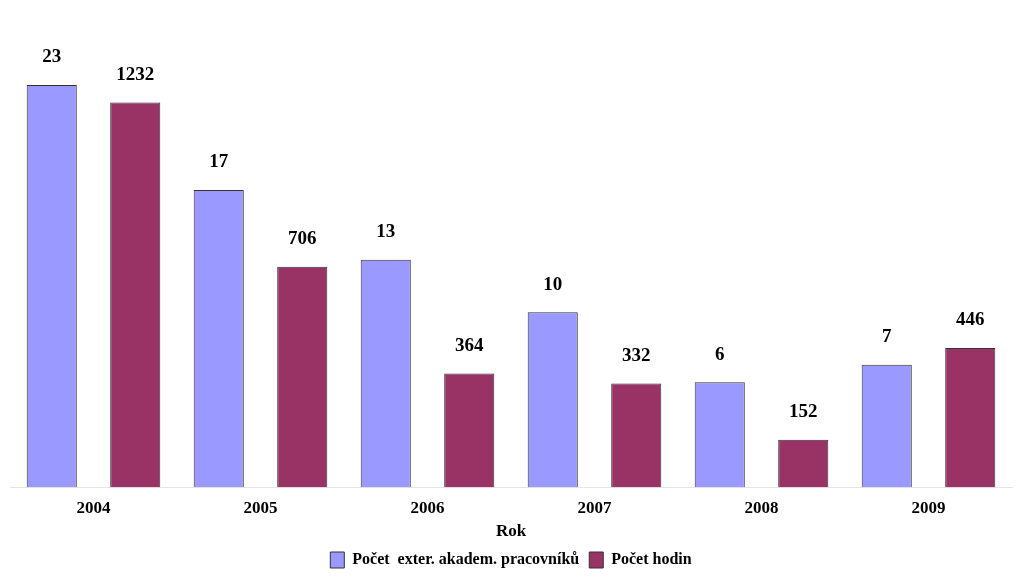 The width and height of the screenshot is (1032, 588). What do you see at coordinates (720, 353) in the screenshot?
I see `data-label: 6` at bounding box center [720, 353].